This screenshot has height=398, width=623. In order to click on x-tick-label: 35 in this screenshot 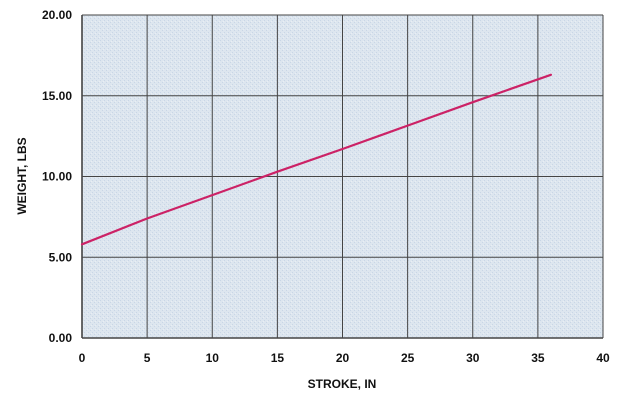, I will do `click(538, 358)`.